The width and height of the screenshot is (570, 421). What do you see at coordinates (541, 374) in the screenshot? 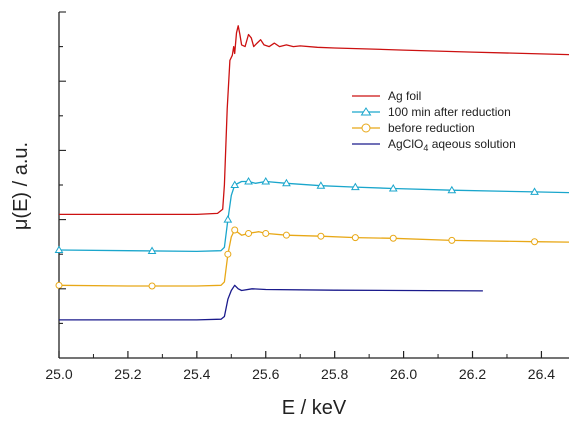
I see `x-tick-label: 26.4` at bounding box center [541, 374].